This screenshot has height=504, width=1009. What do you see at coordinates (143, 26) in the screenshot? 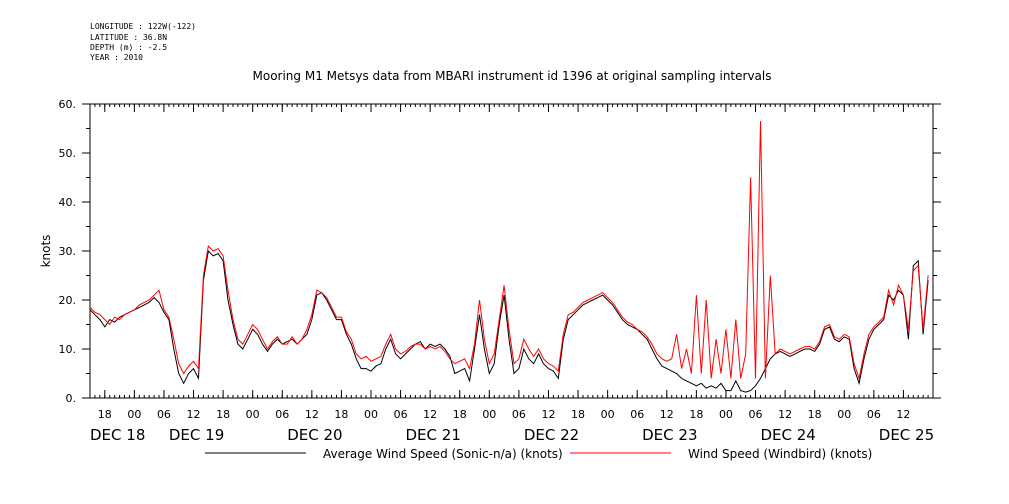
I see `longitude-text: LONGITUDE : 122W(-122)` at bounding box center [143, 26].